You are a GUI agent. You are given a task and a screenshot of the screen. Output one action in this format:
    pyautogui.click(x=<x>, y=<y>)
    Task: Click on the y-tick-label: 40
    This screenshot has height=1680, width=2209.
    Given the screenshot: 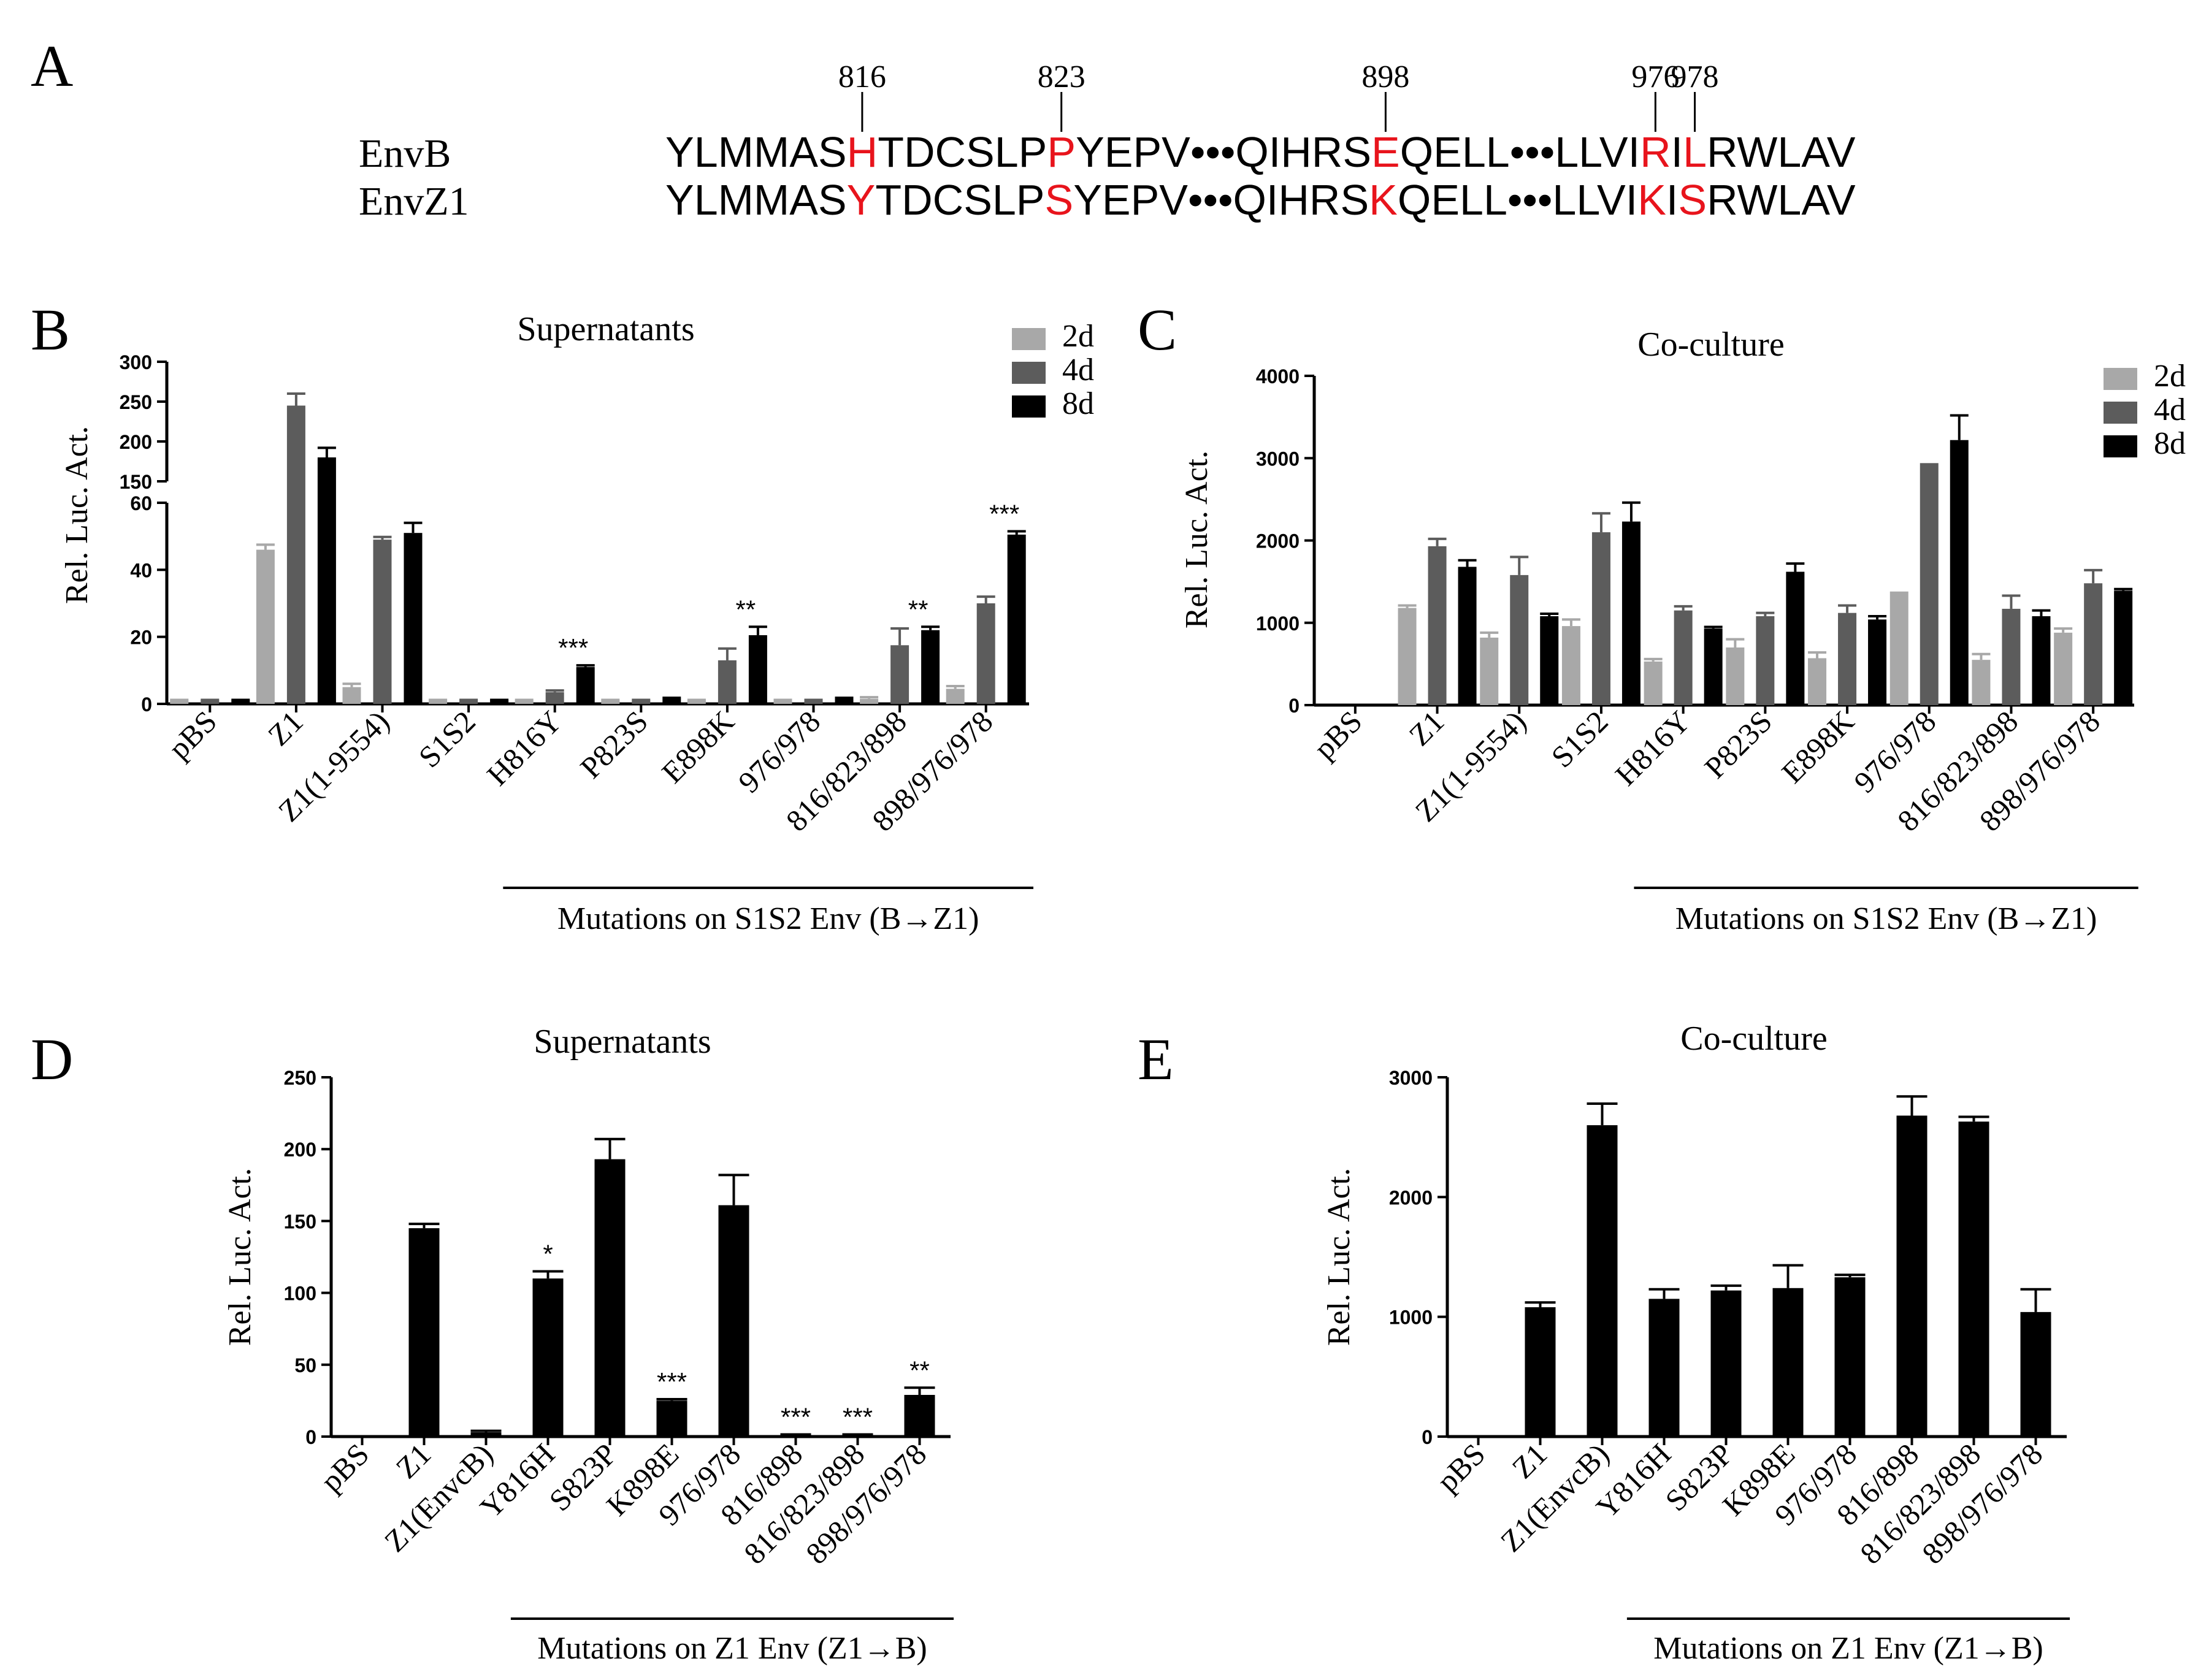 What is the action you would take?
    pyautogui.click(x=141, y=570)
    